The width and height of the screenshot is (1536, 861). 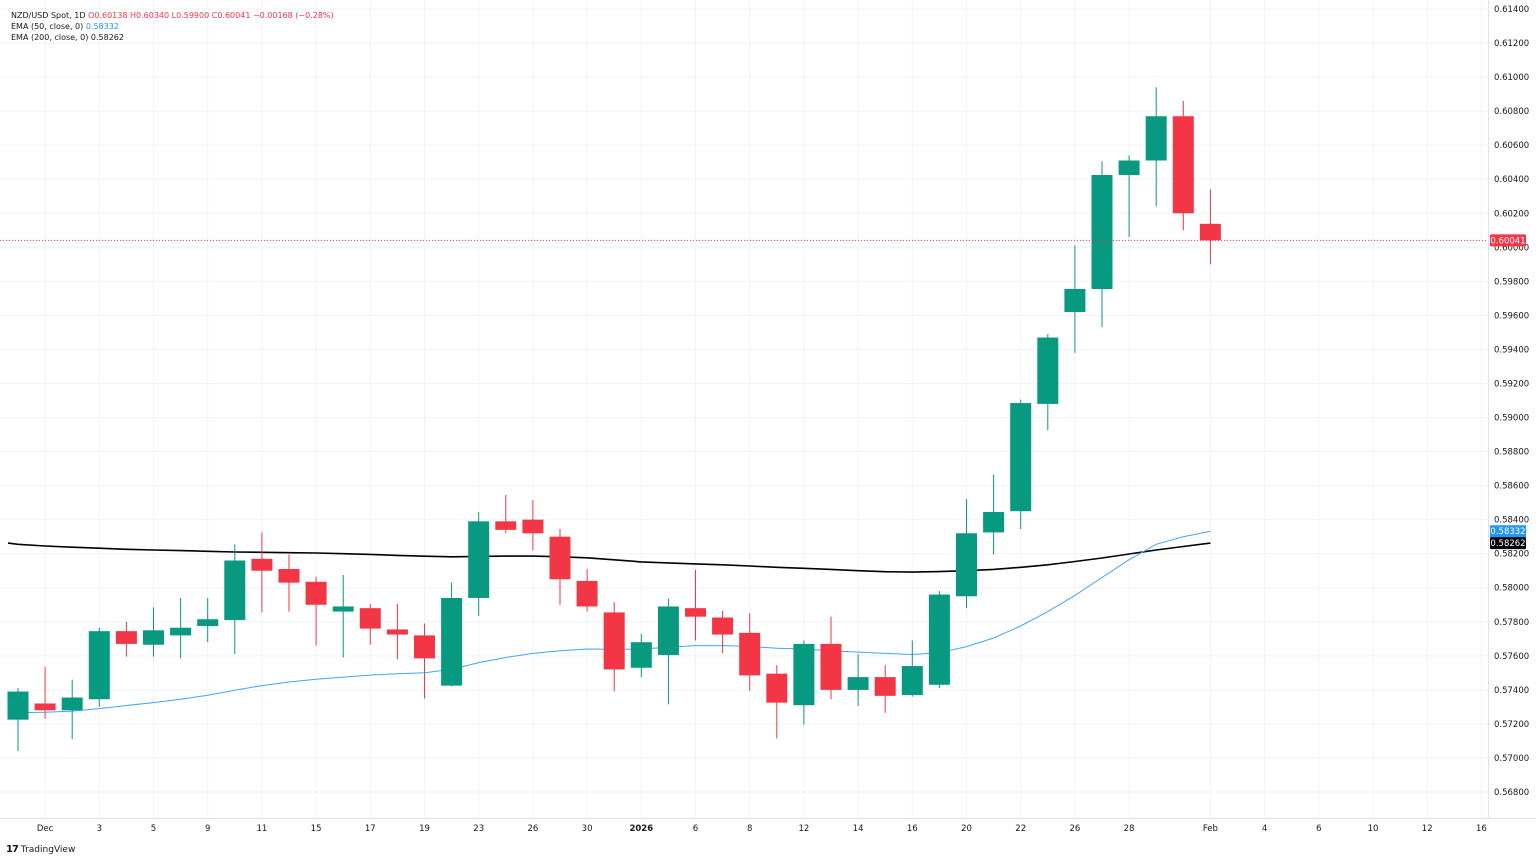 I want to click on time-tick-label: 5, so click(x=153, y=829).